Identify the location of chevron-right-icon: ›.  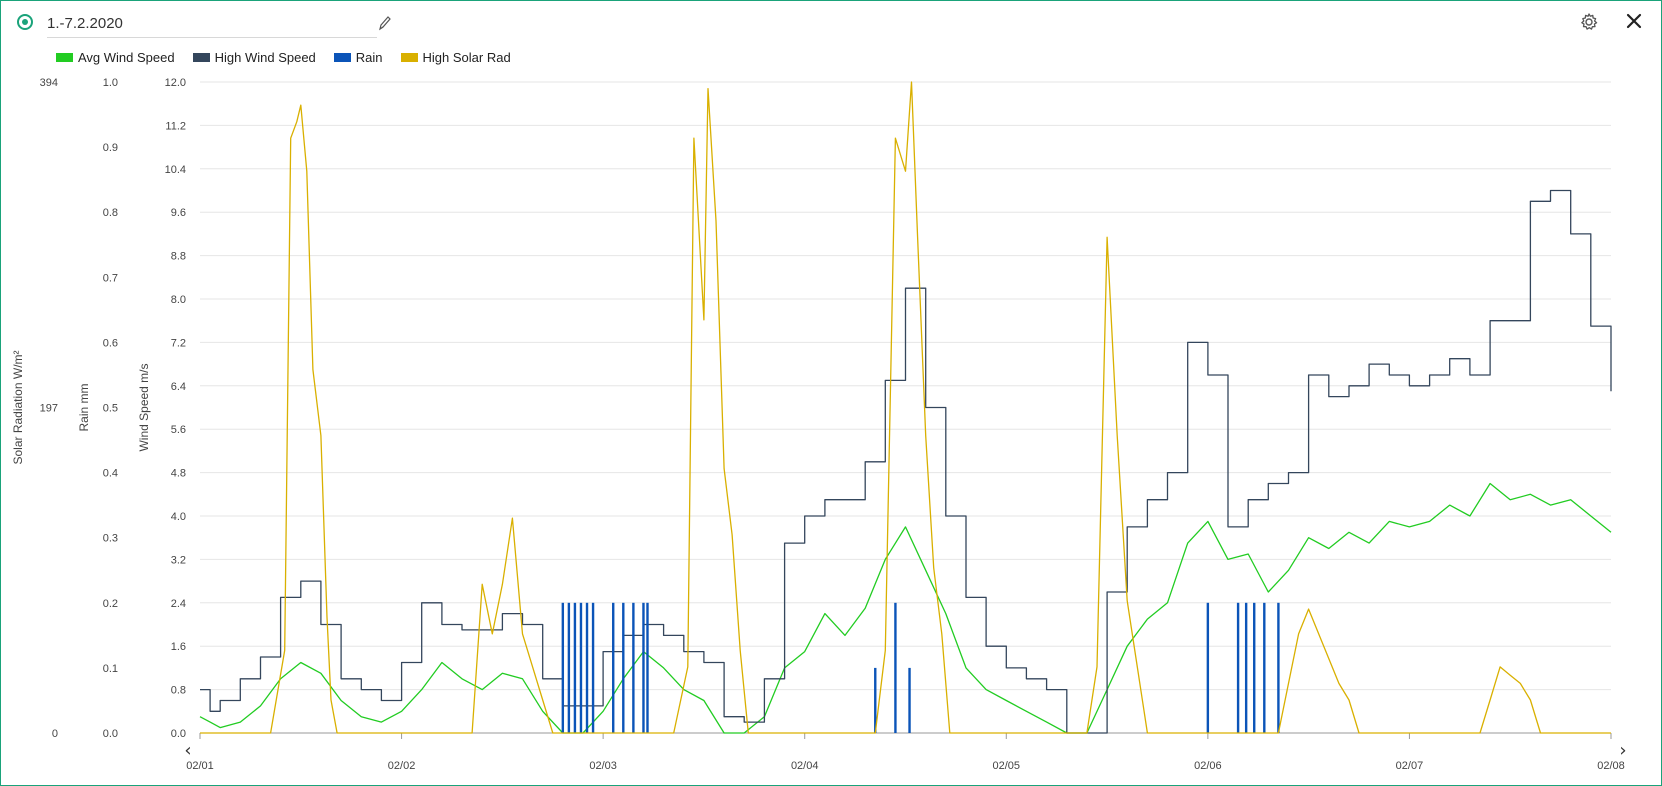
(1622, 750).